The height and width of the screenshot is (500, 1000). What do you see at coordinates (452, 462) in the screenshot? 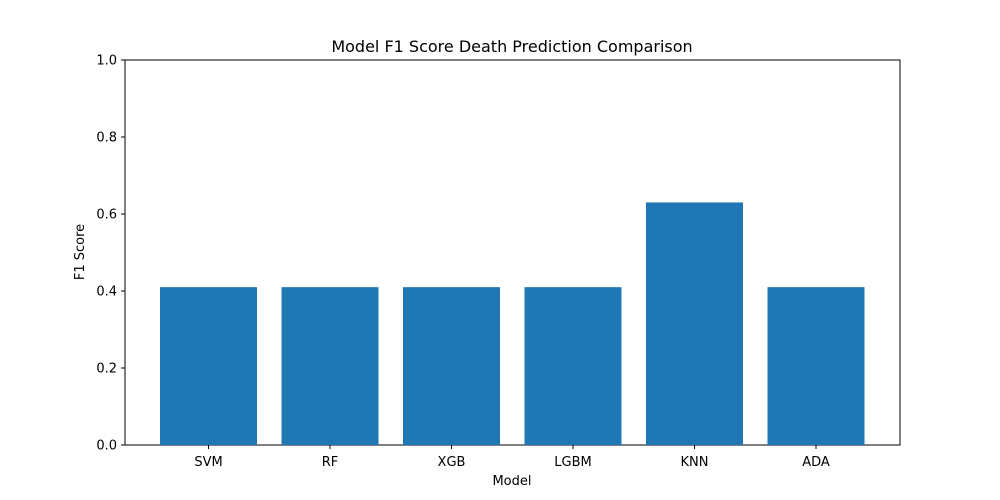
I see `x-tick-label: XGB` at bounding box center [452, 462].